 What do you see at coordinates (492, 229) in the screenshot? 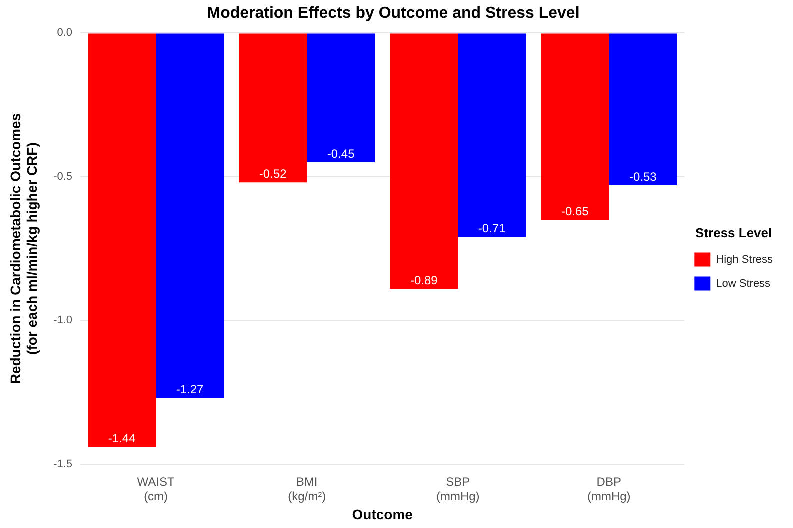
I see `data-label: -0.71` at bounding box center [492, 229].